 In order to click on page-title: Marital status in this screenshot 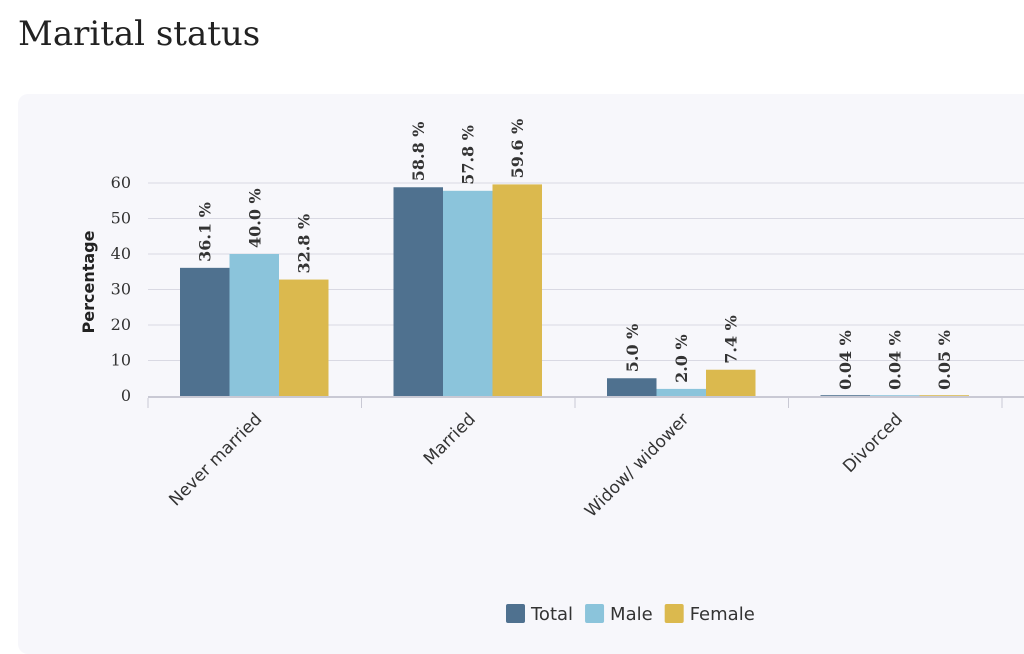, I will do `click(139, 34)`.